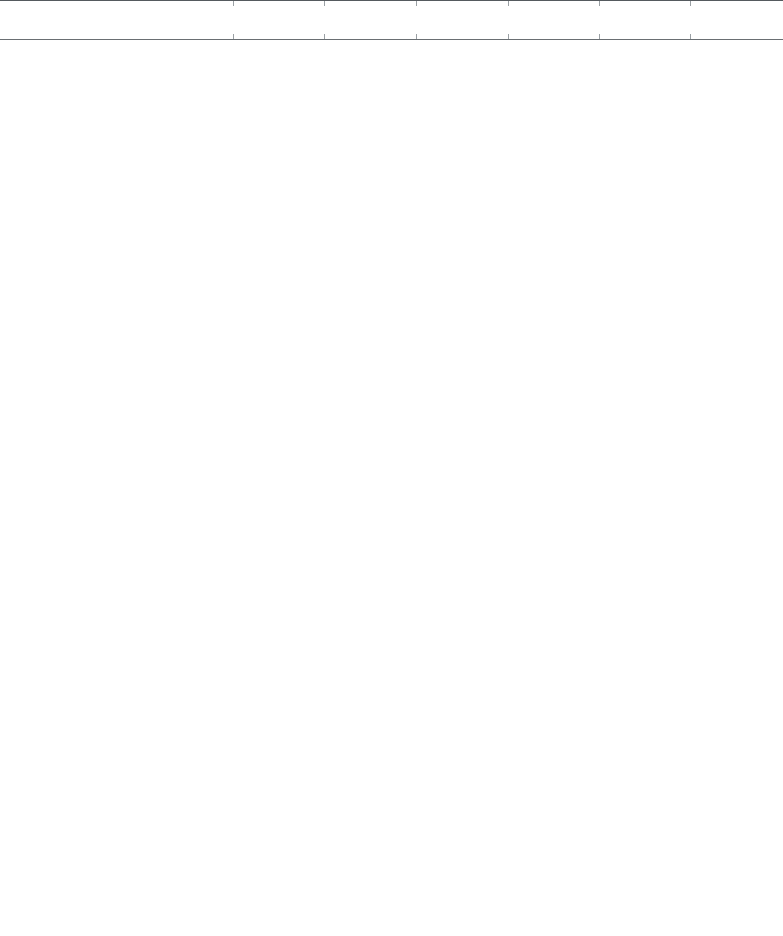 The image size is (783, 936). What do you see at coordinates (462, 28) in the screenshot?
I see `column-header-2007-total` at bounding box center [462, 28].